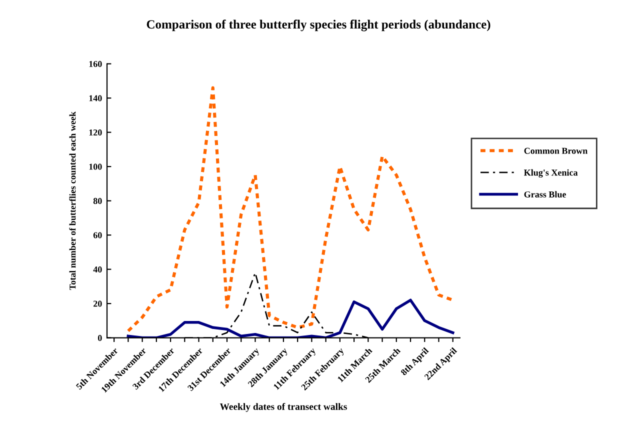 This screenshot has width=637, height=437. Describe the element at coordinates (98, 303) in the screenshot. I see `y-tick-label: 20` at that location.